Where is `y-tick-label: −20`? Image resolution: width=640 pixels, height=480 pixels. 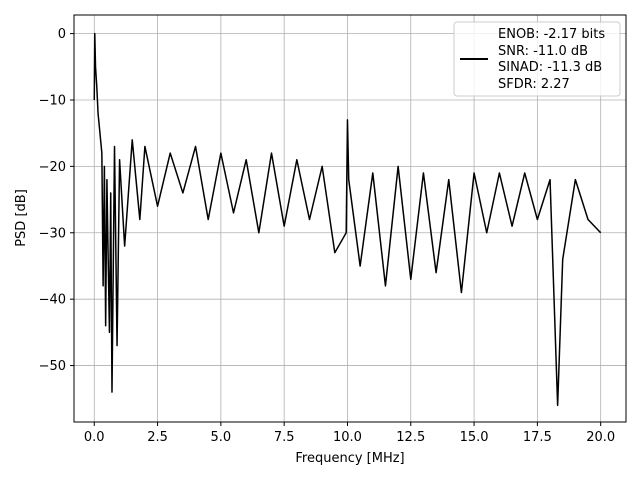 y-tick-label: −20 is located at coordinates (52, 167).